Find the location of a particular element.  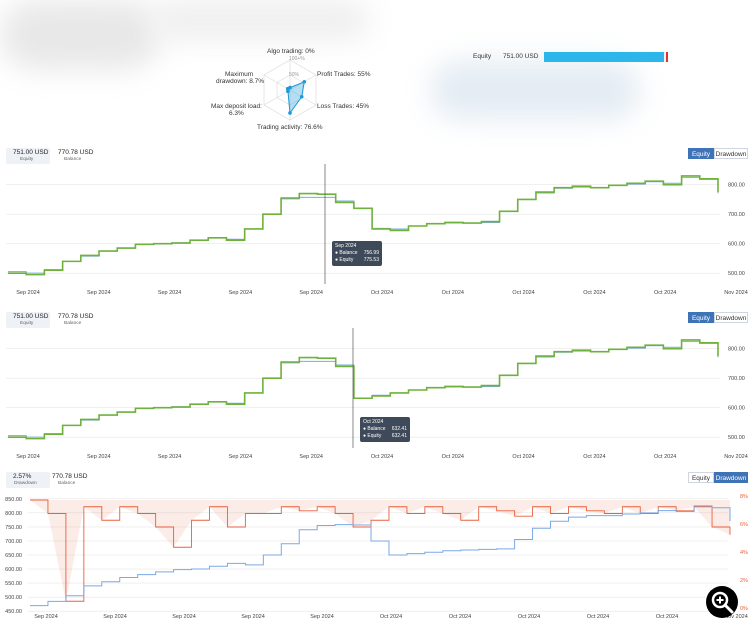

tooltip-row-balance: ● Balance 632.41 is located at coordinates (385, 429).